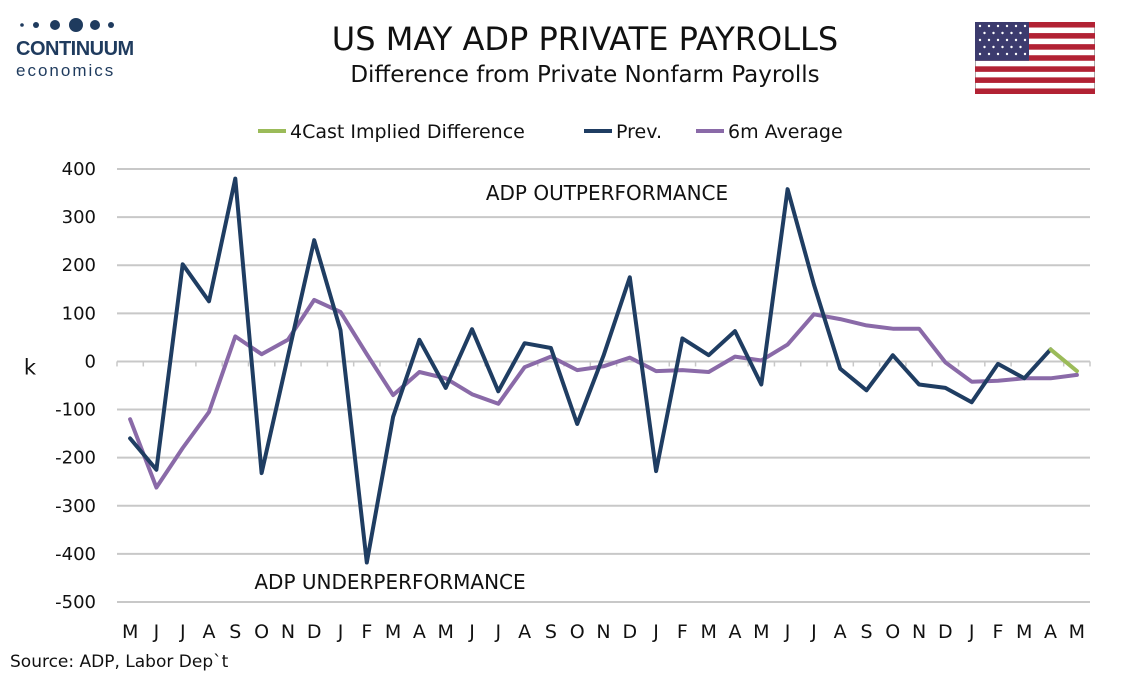 This screenshot has width=1134, height=680. I want to click on y-axis-label: k, so click(30, 367).